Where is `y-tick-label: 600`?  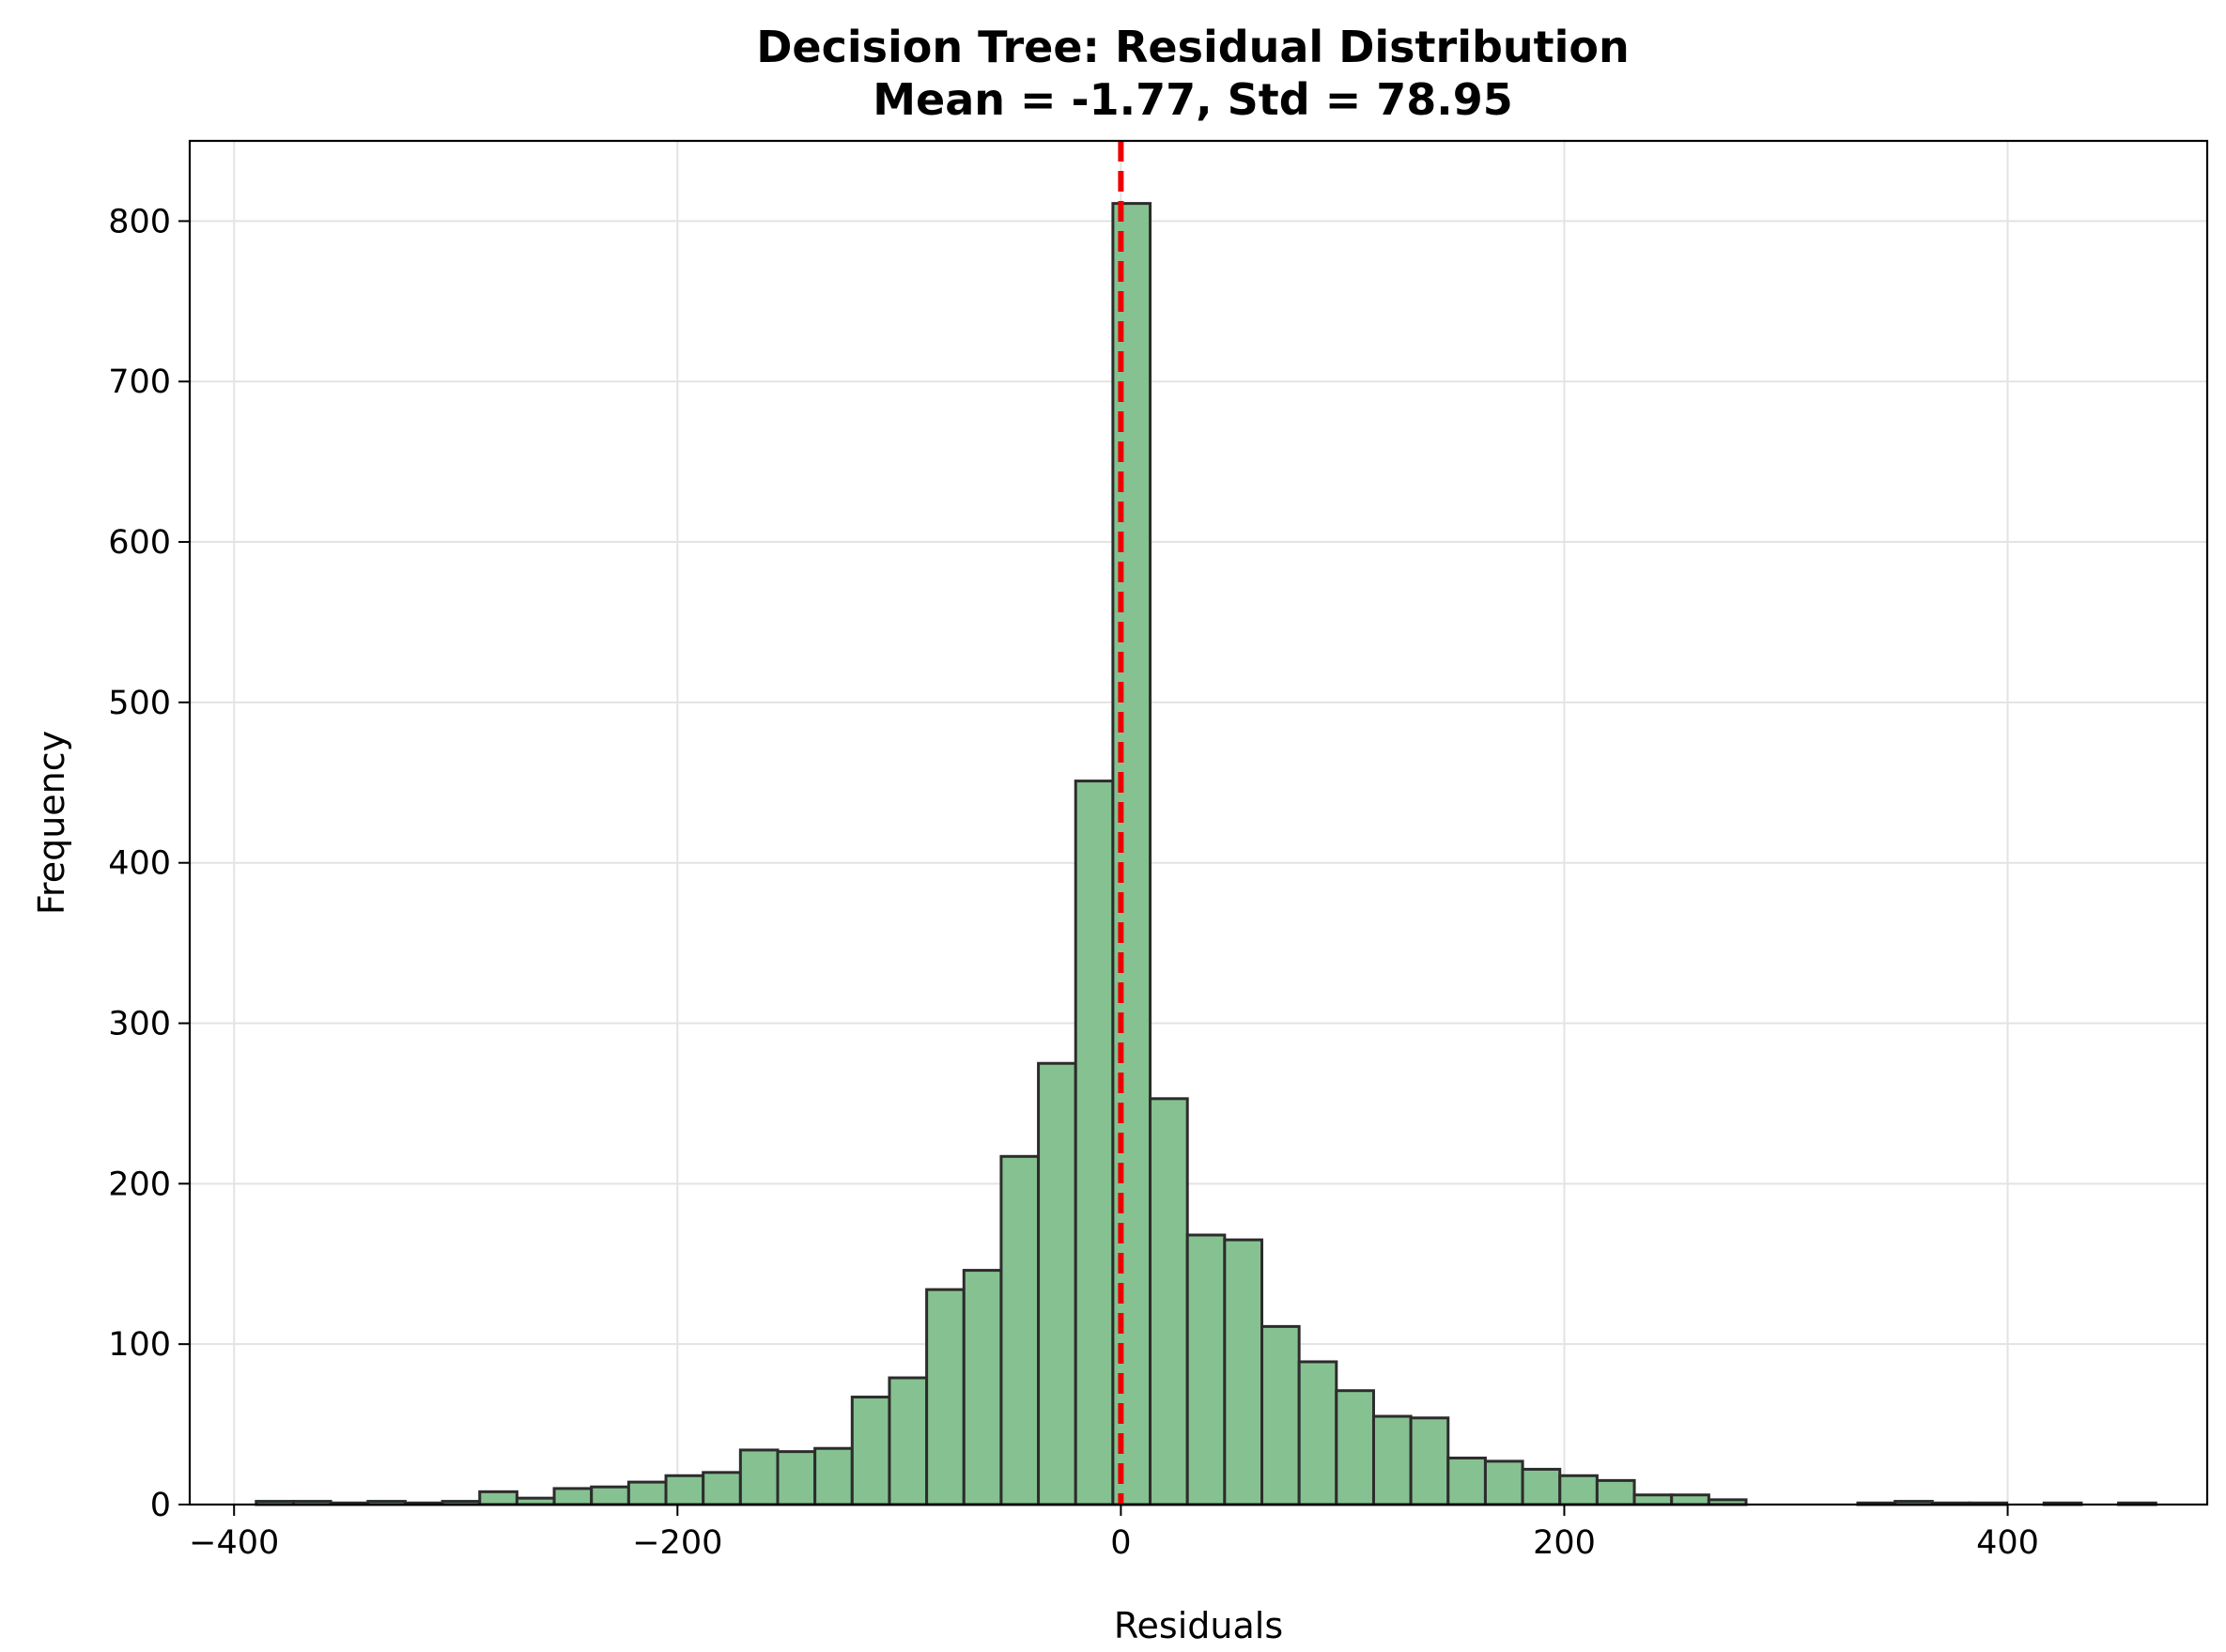
y-tick-label: 600 is located at coordinates (139, 543).